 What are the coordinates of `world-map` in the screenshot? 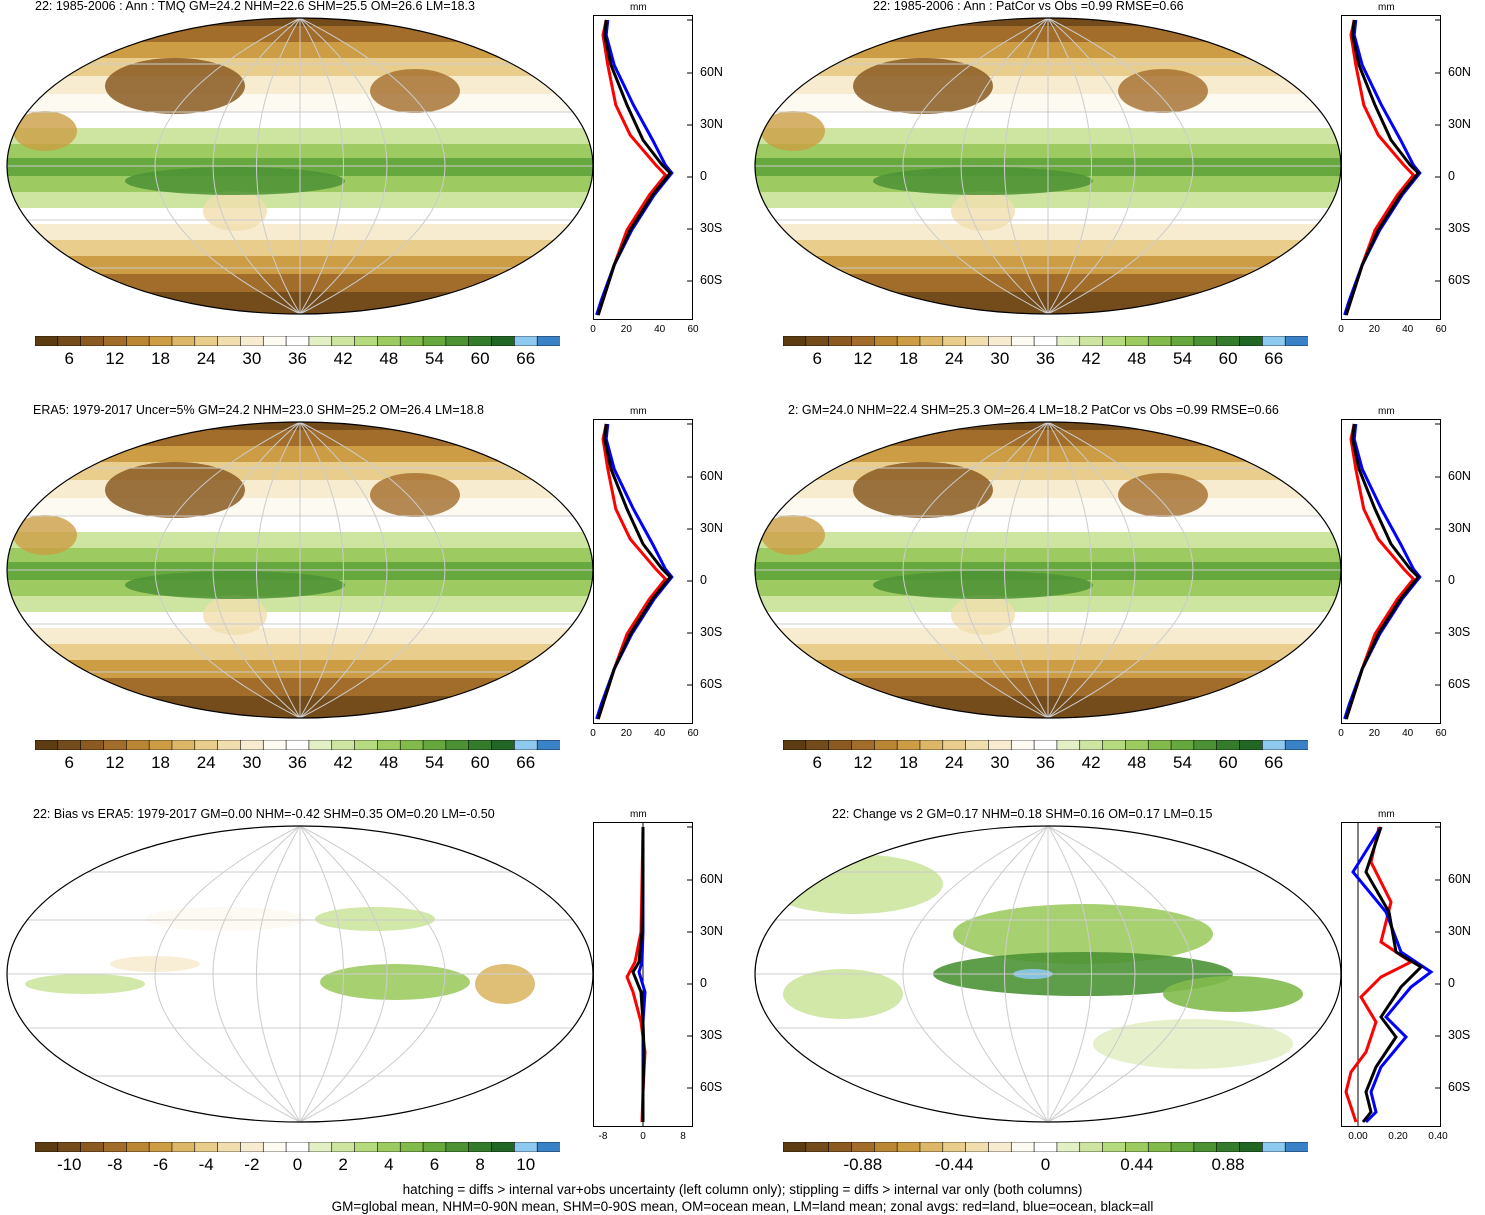 It's located at (300, 166).